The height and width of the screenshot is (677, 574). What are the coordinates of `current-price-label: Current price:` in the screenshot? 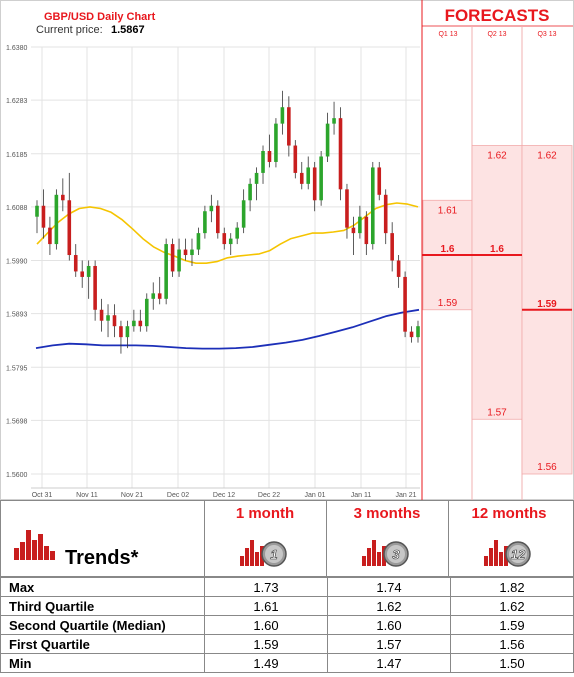 It's located at (69, 30).